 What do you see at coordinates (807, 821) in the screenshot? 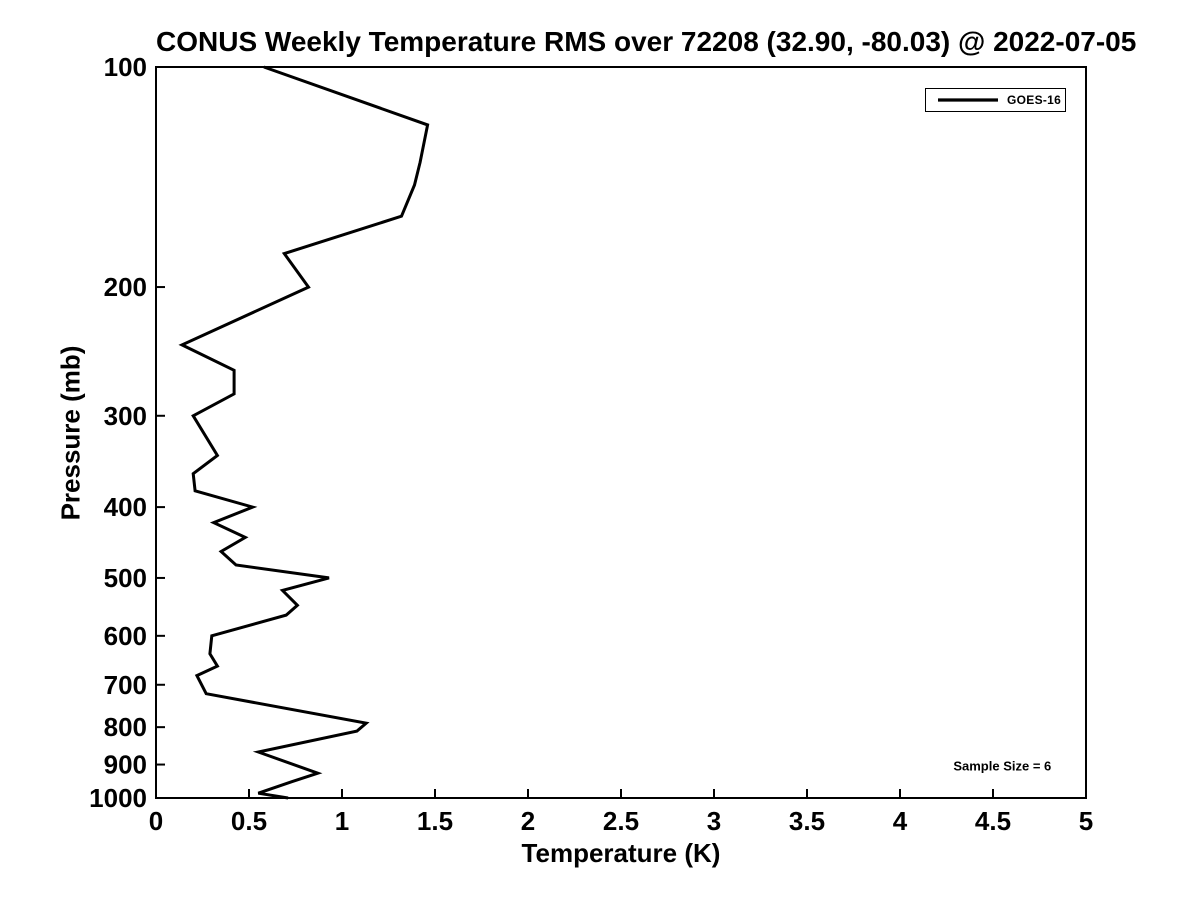
I see `x-tick-label: 3.5` at bounding box center [807, 821].